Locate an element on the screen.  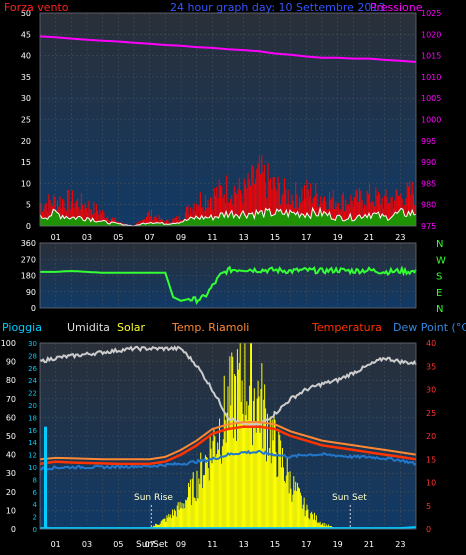
legend-umidita: Umidita is located at coordinates (88, 327).